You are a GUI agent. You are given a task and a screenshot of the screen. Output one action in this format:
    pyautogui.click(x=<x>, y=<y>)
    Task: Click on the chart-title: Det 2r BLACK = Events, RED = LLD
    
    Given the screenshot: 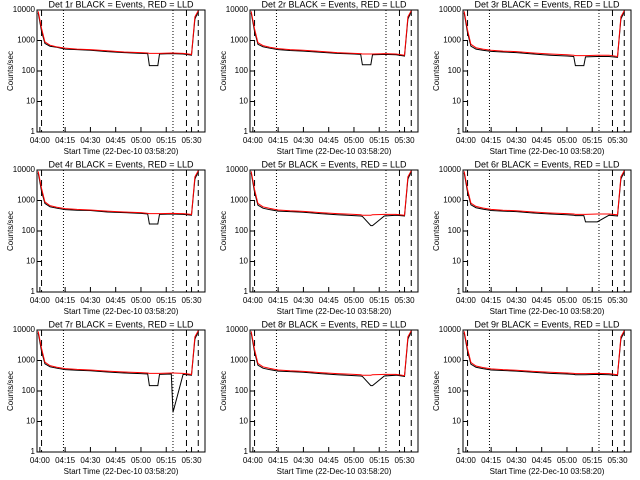 What is the action you would take?
    pyautogui.click(x=334, y=4)
    